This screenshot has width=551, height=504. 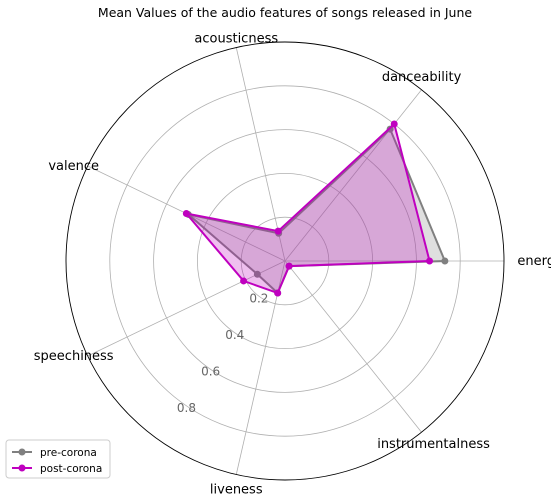 What do you see at coordinates (353, 346) in the screenshot?
I see `spoke-instrumentalness` at bounding box center [353, 346].